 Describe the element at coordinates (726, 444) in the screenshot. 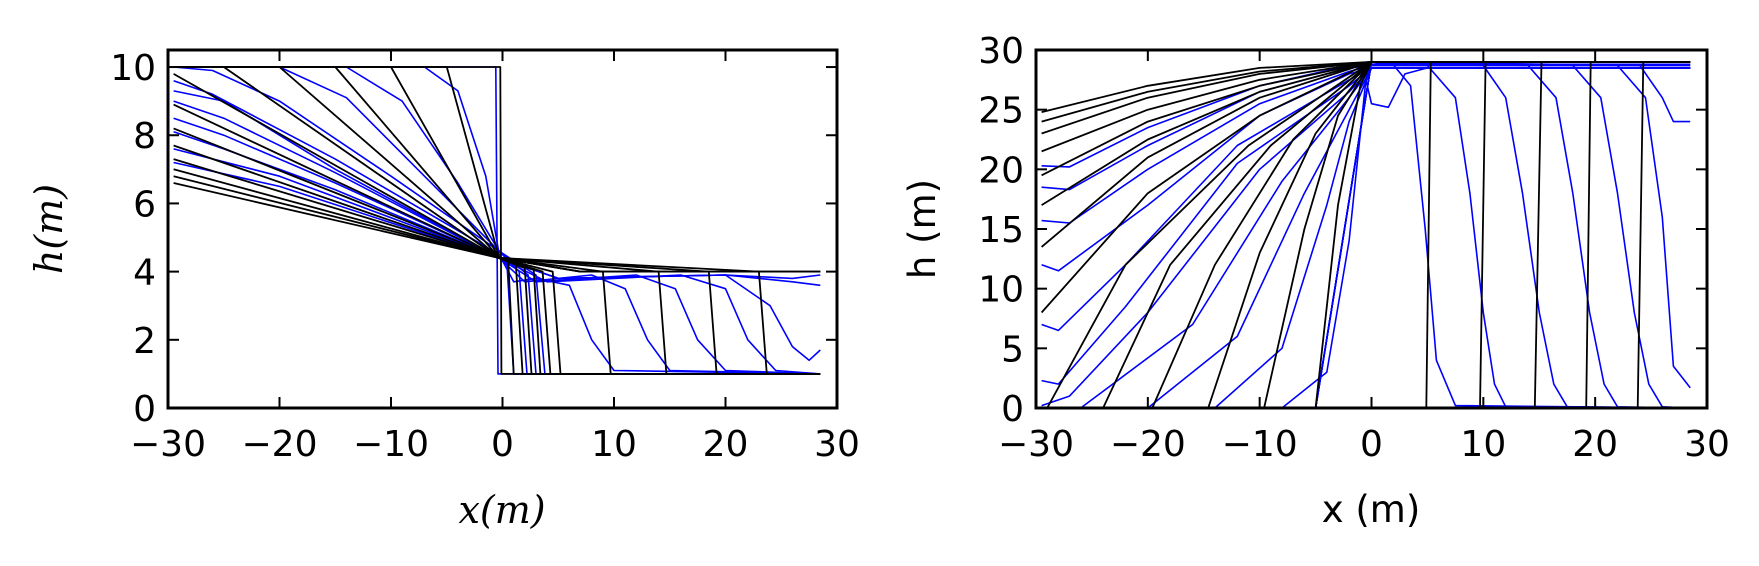

I see `x-tick-label-left-5: 20` at that location.